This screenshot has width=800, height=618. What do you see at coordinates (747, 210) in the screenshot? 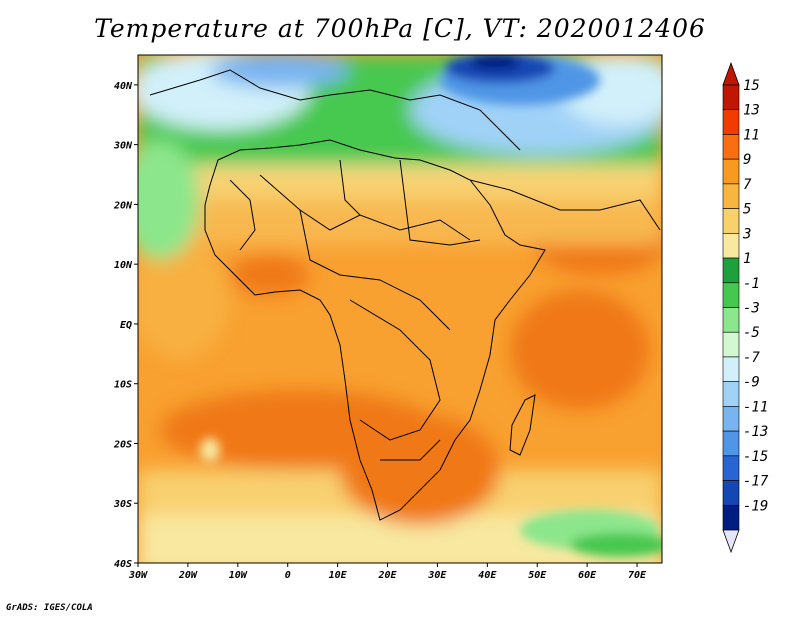
I see `colorbar-label: 5` at bounding box center [747, 210].